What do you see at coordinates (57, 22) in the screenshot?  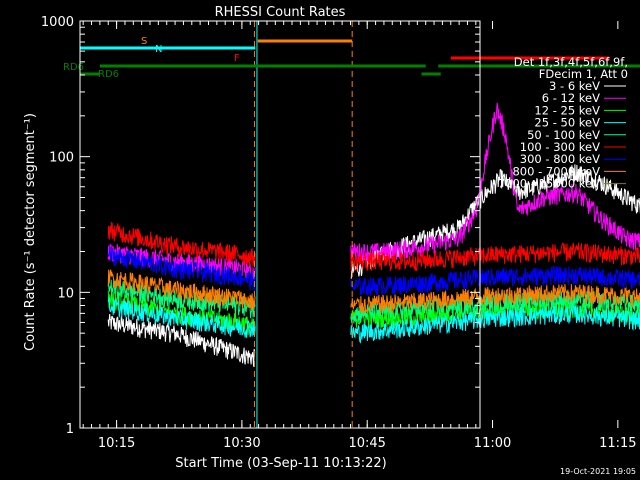 I see `y-tick-label: 1000` at bounding box center [57, 22].